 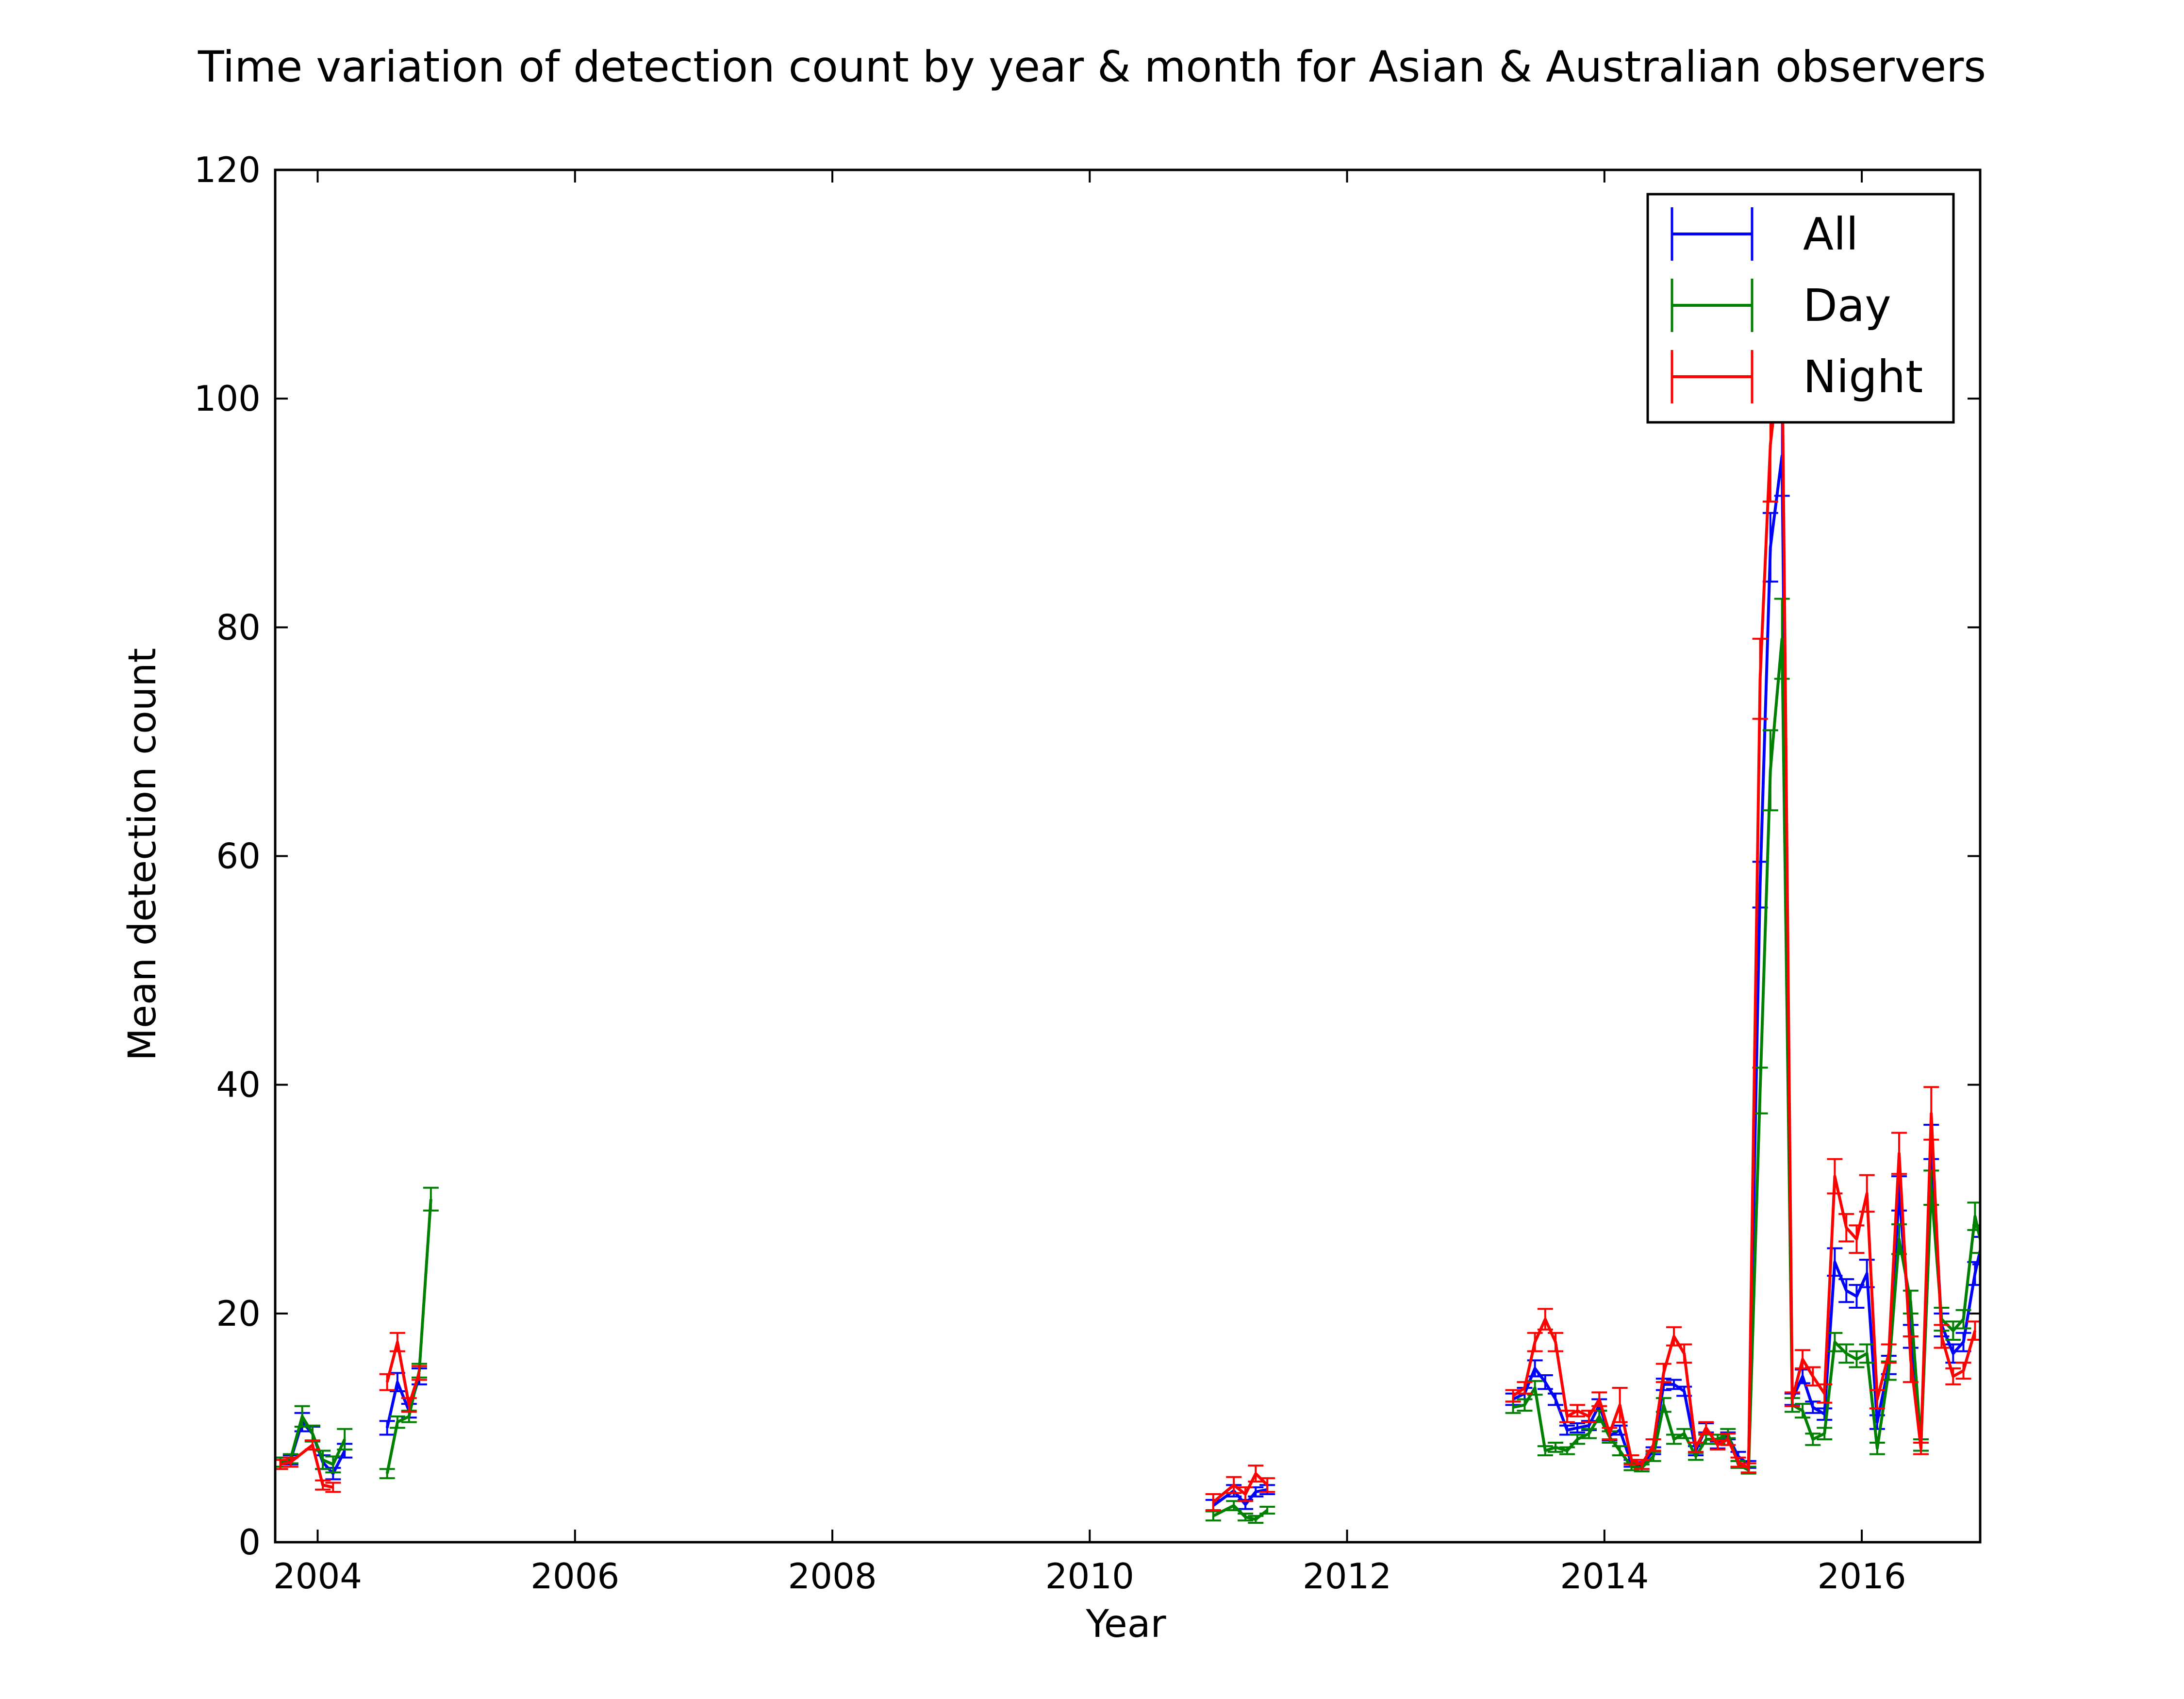 I want to click on x-tick-label: 2014, so click(x=1604, y=1576).